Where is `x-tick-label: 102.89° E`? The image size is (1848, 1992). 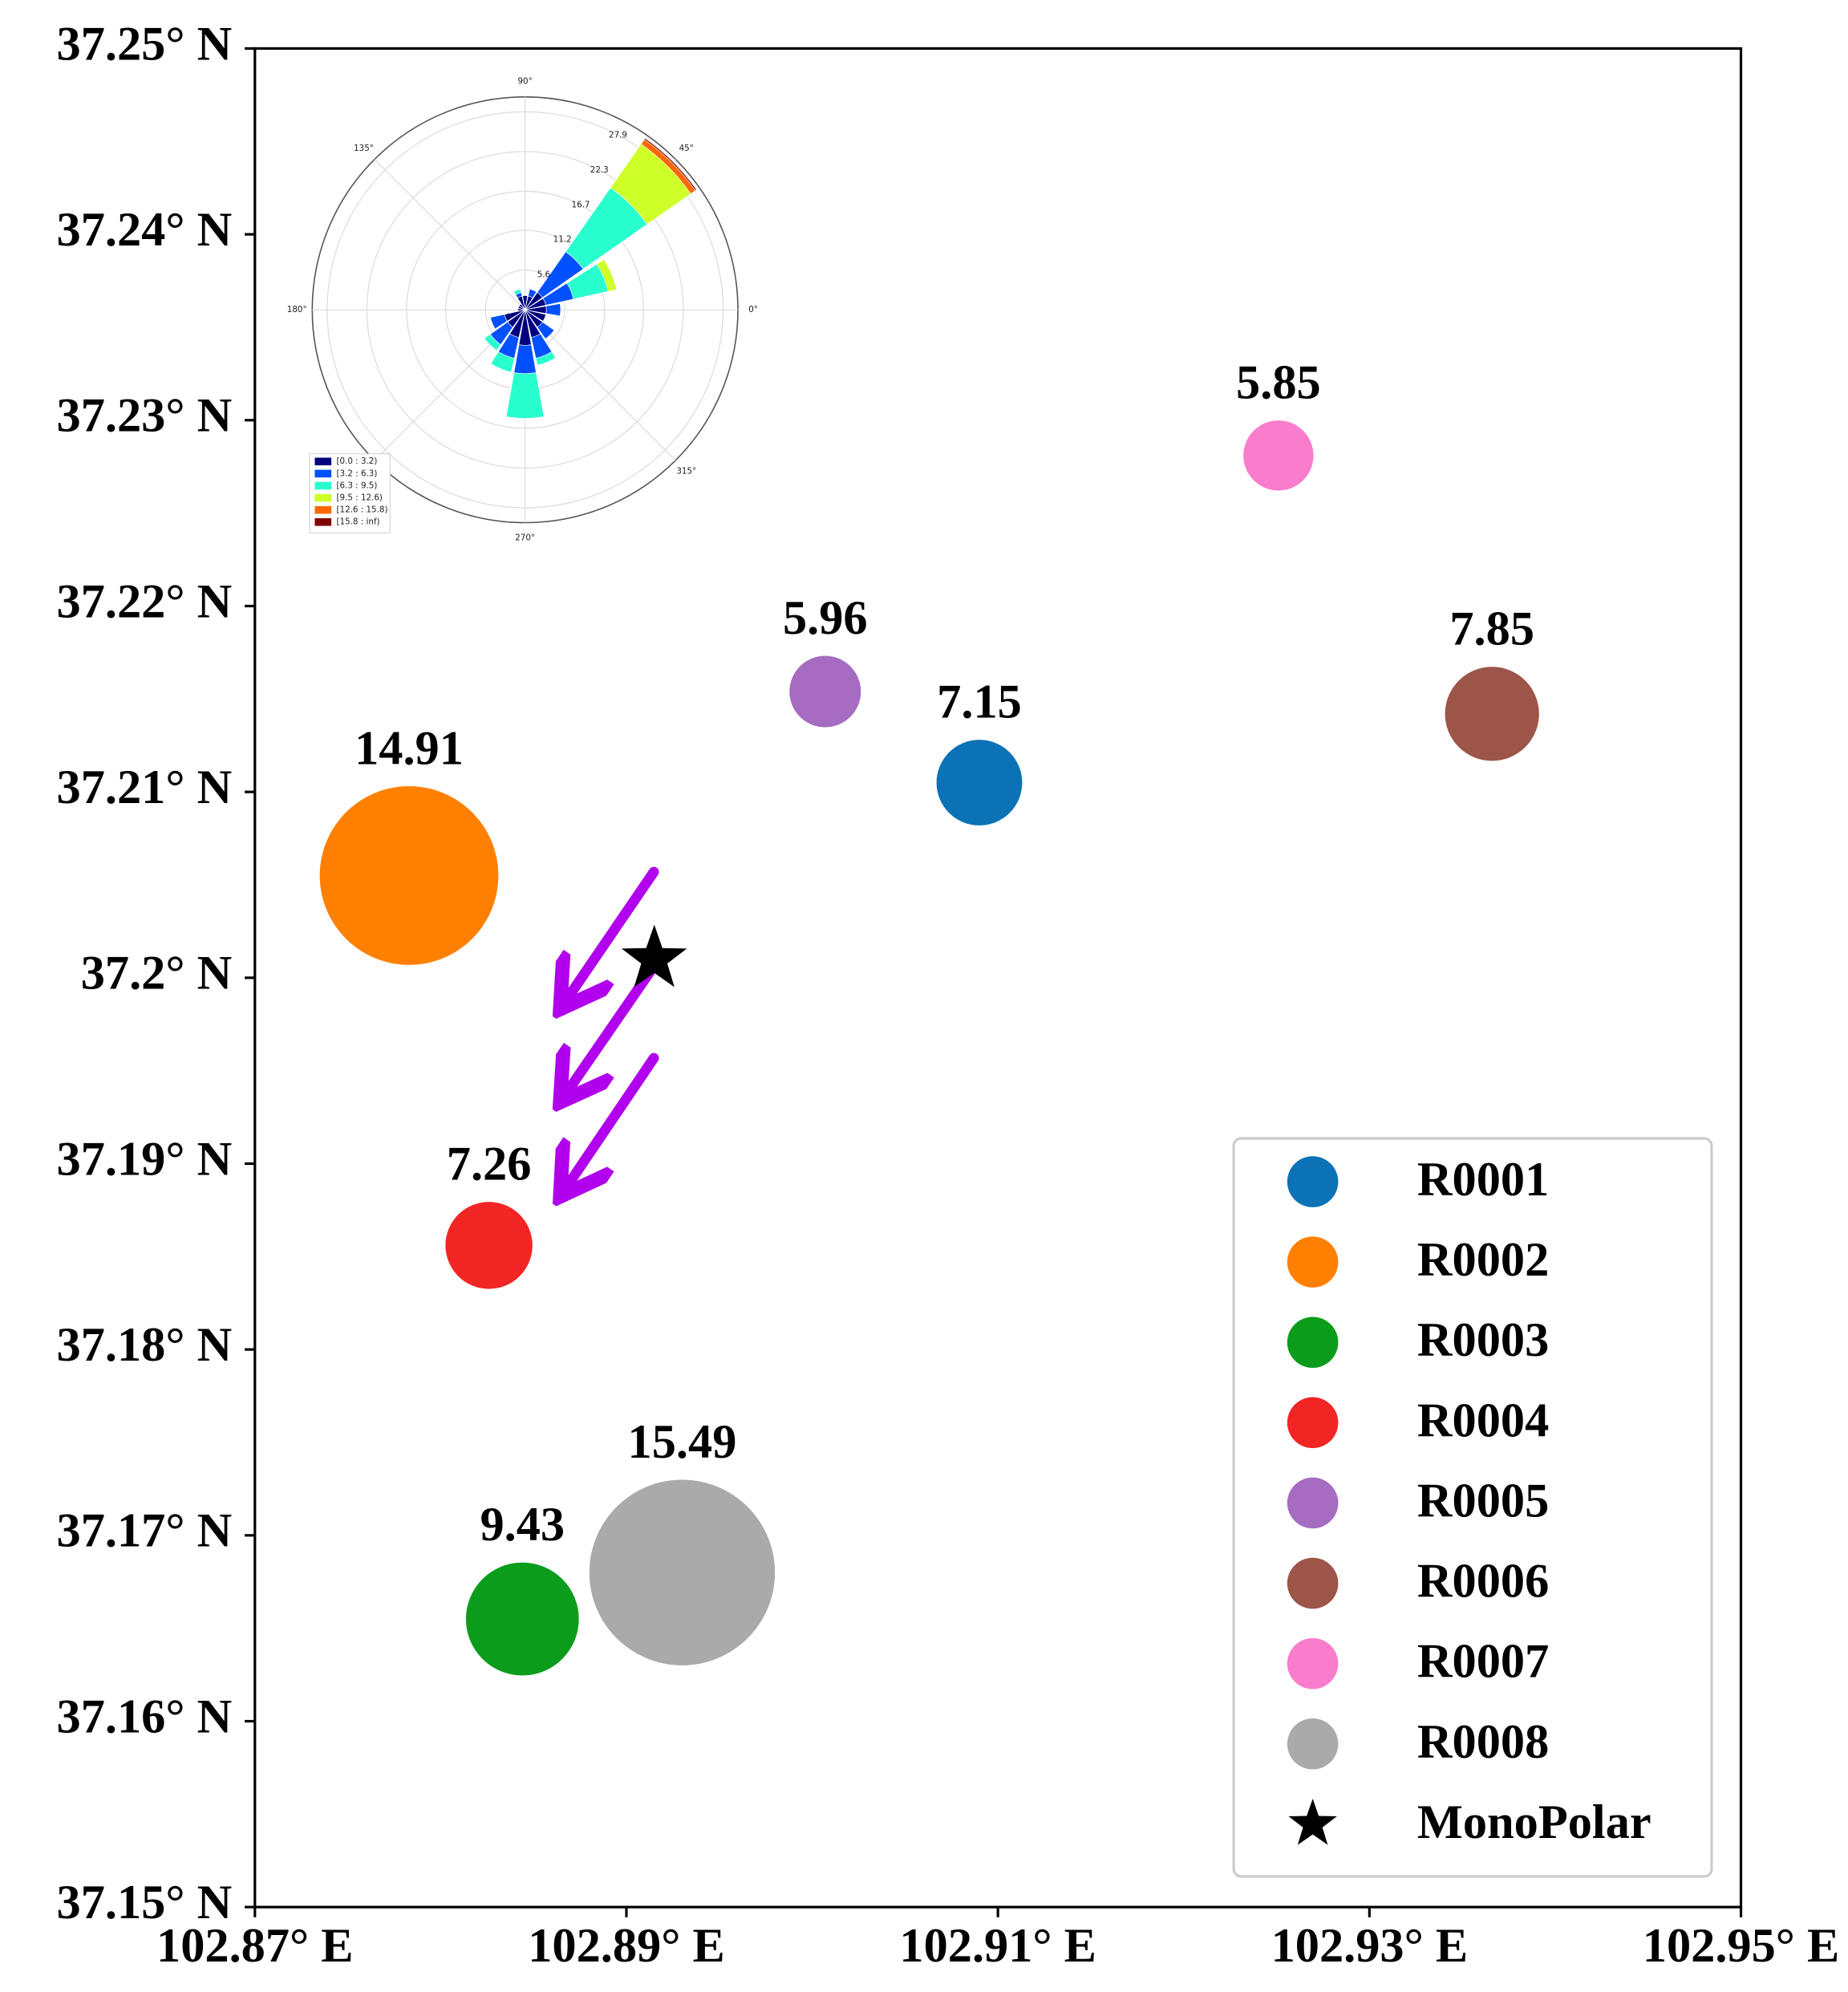 x-tick-label: 102.89° E is located at coordinates (626, 1946).